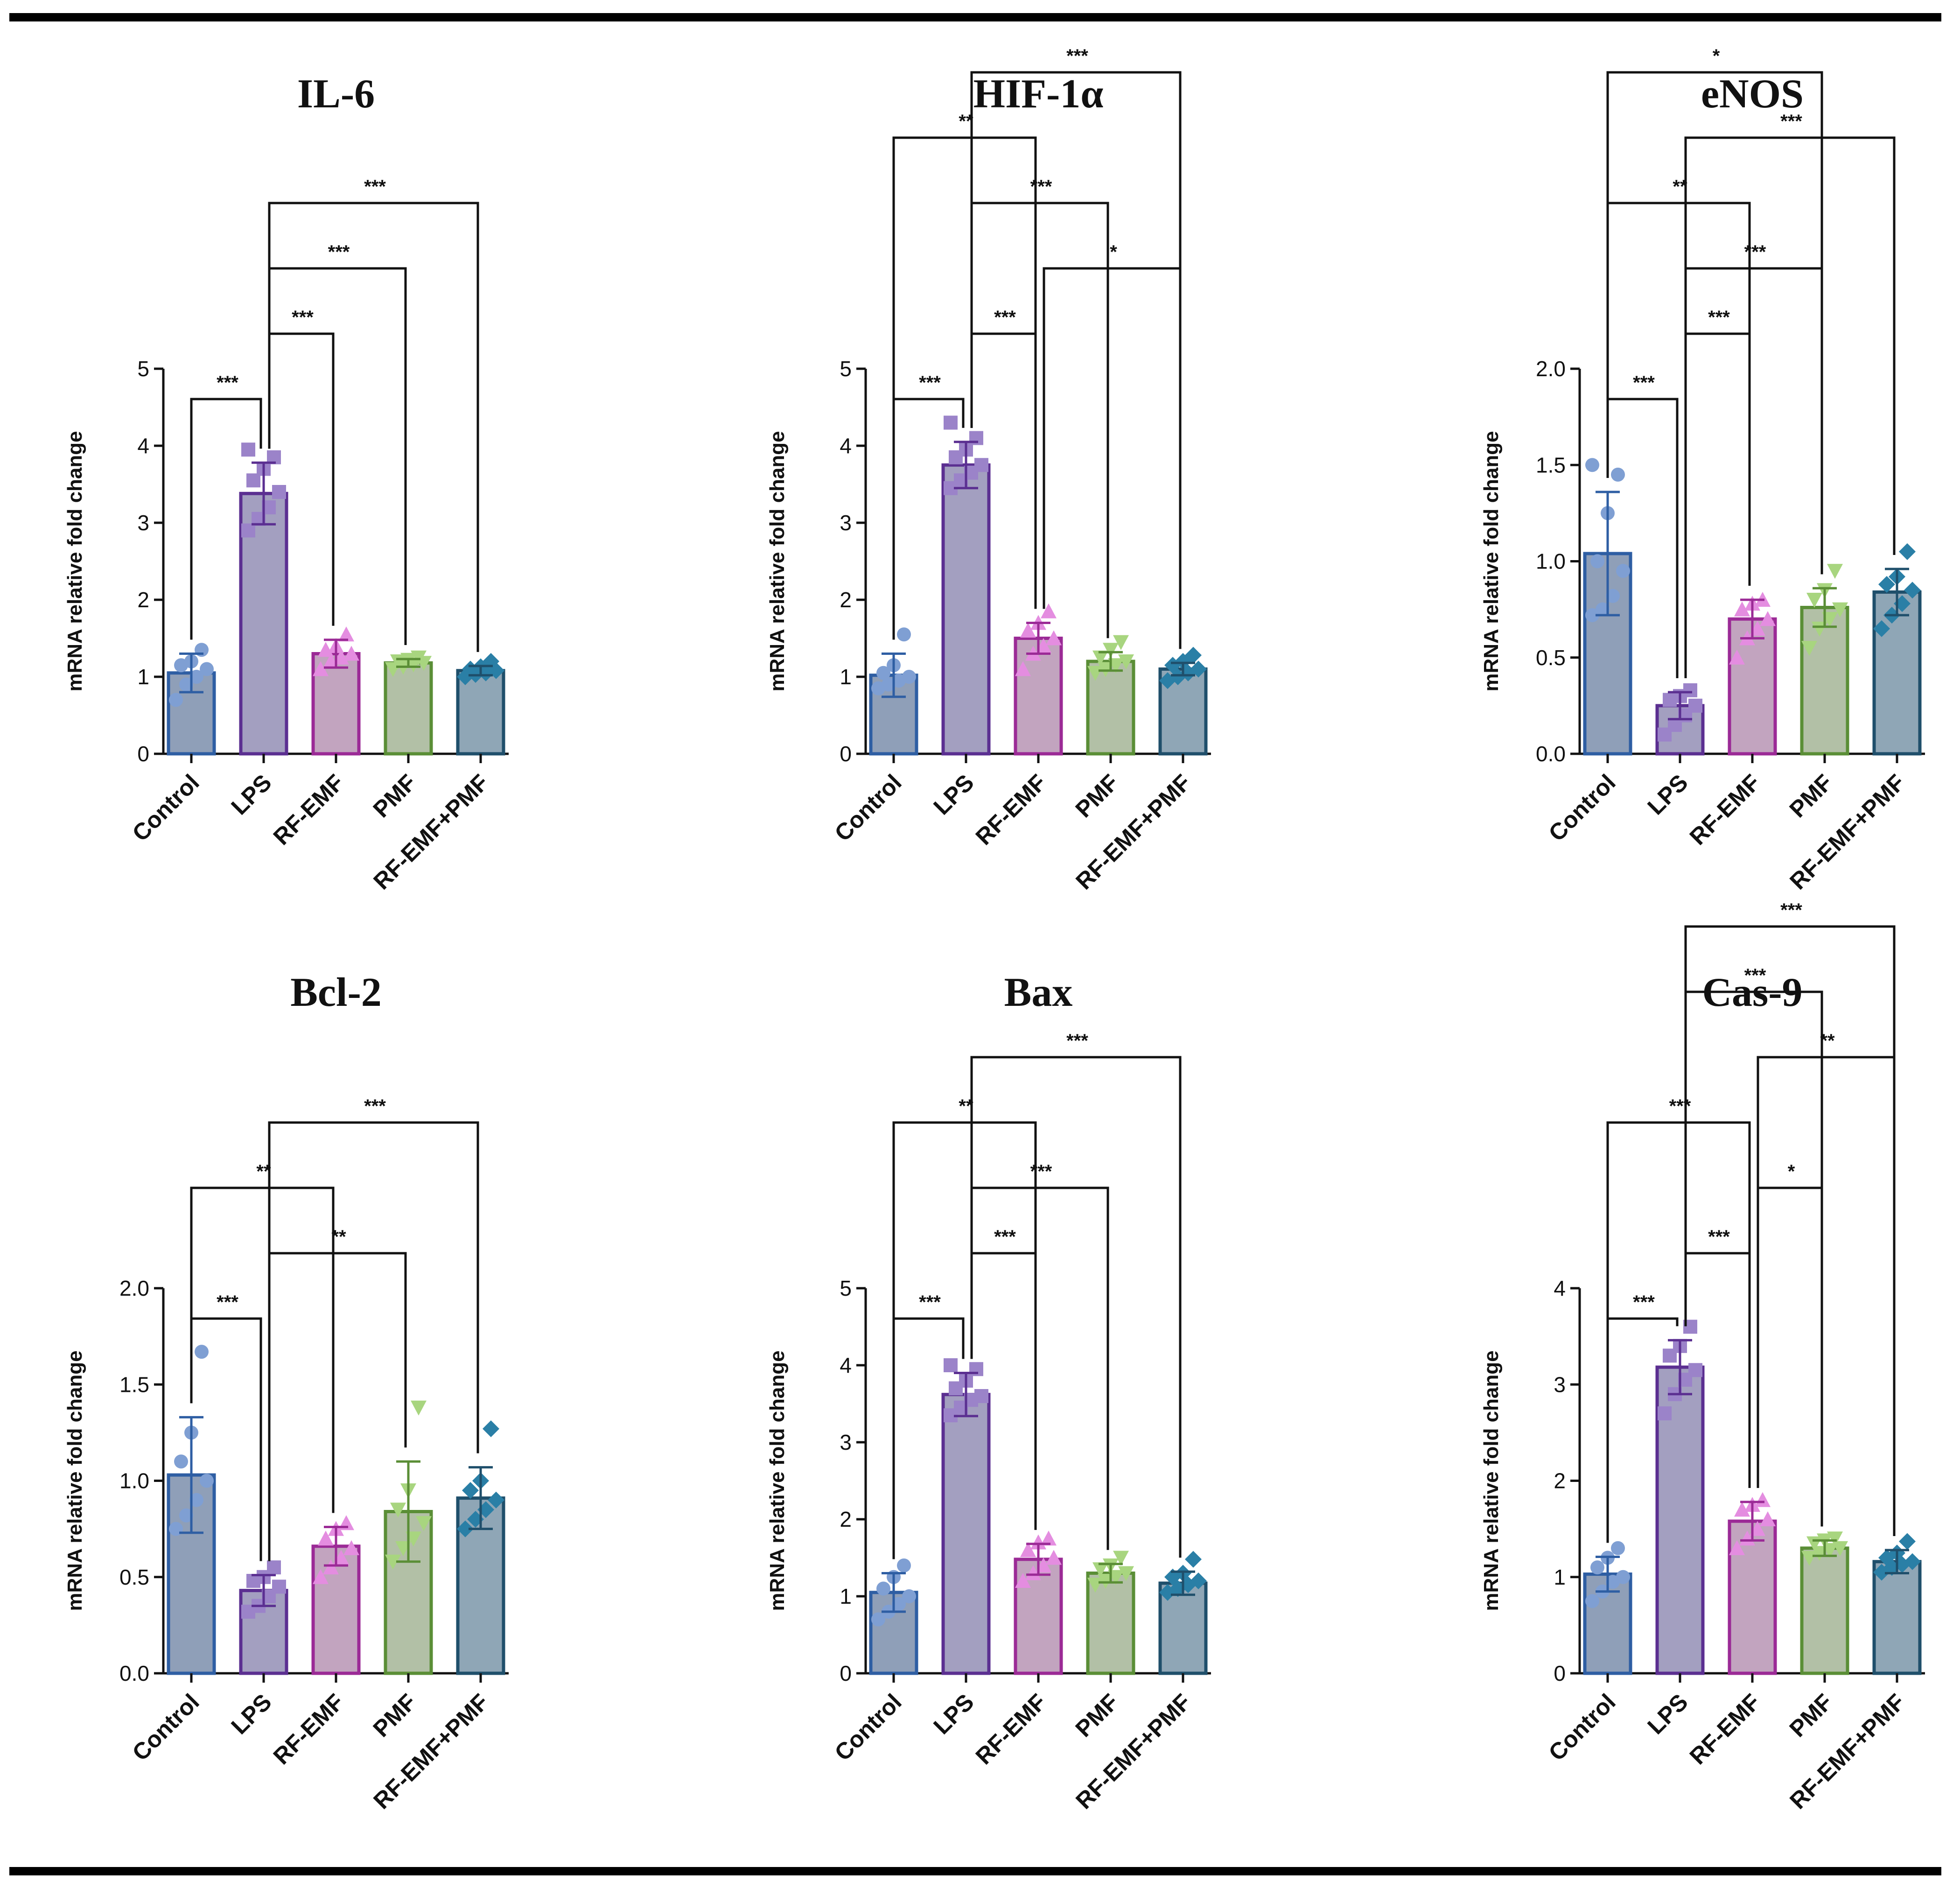 The height and width of the screenshot is (1888, 1960). I want to click on panel-title: IL-6, so click(336, 94).